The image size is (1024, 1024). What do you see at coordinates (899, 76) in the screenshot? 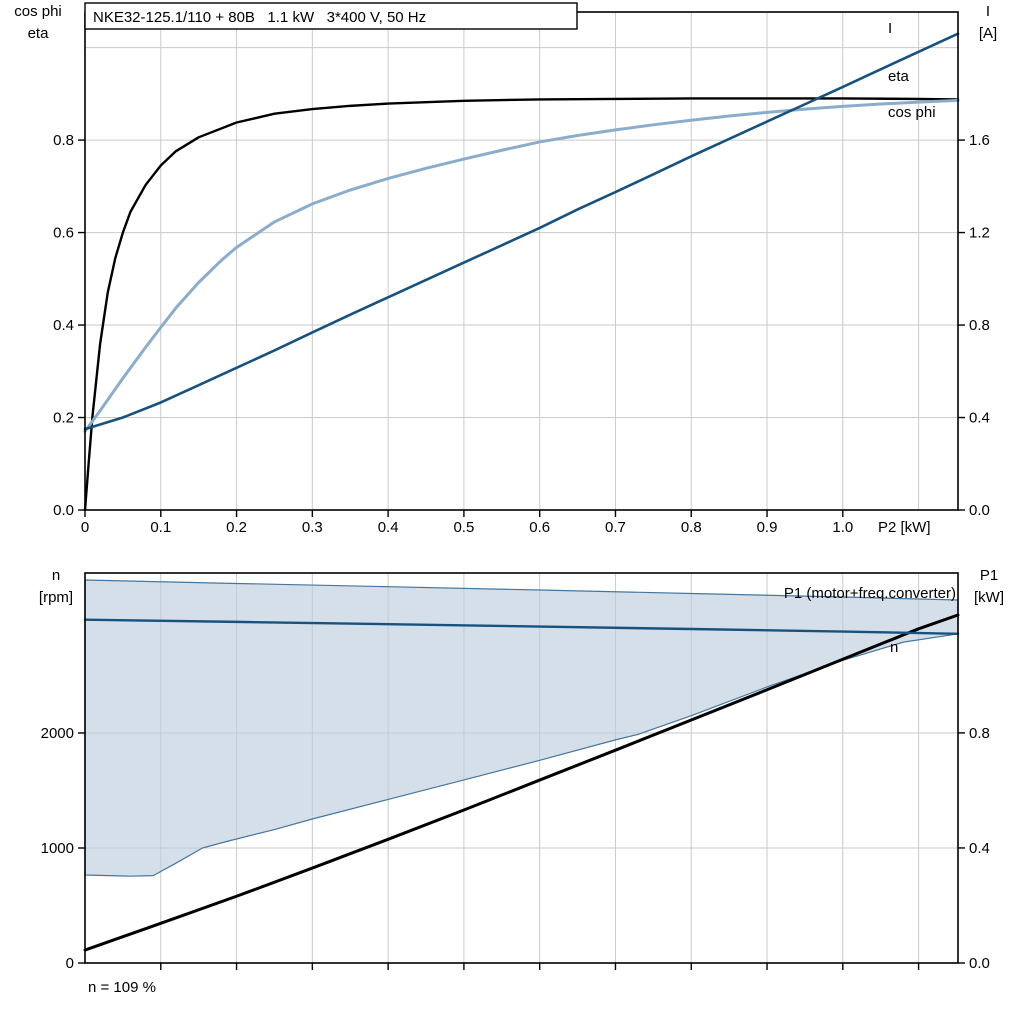
I see `curve-label-eta: eta` at bounding box center [899, 76].